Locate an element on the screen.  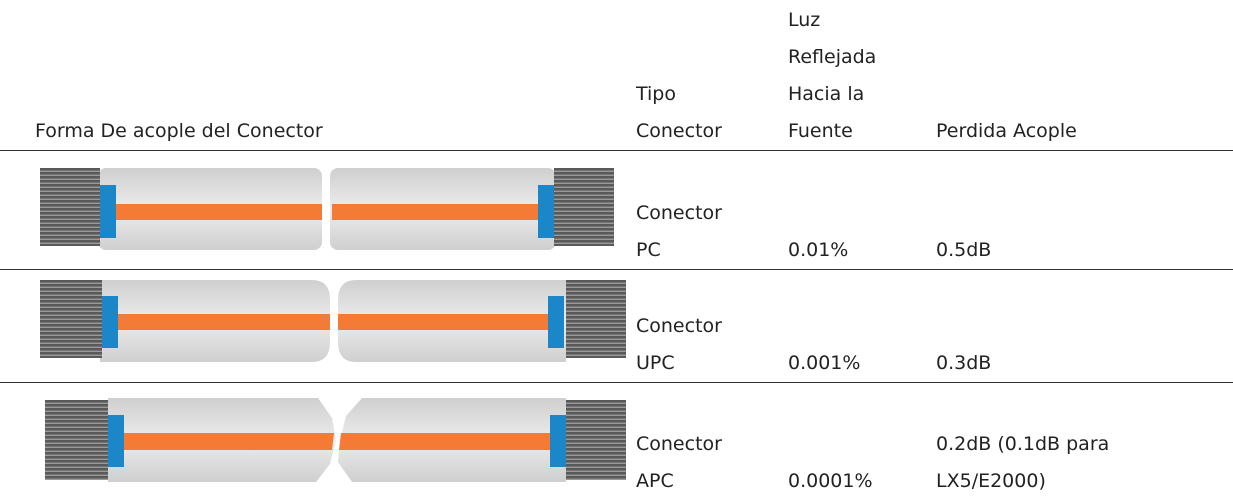
header-cell: Luz Reflejada Hacia la Fuente is located at coordinates (832, 75).